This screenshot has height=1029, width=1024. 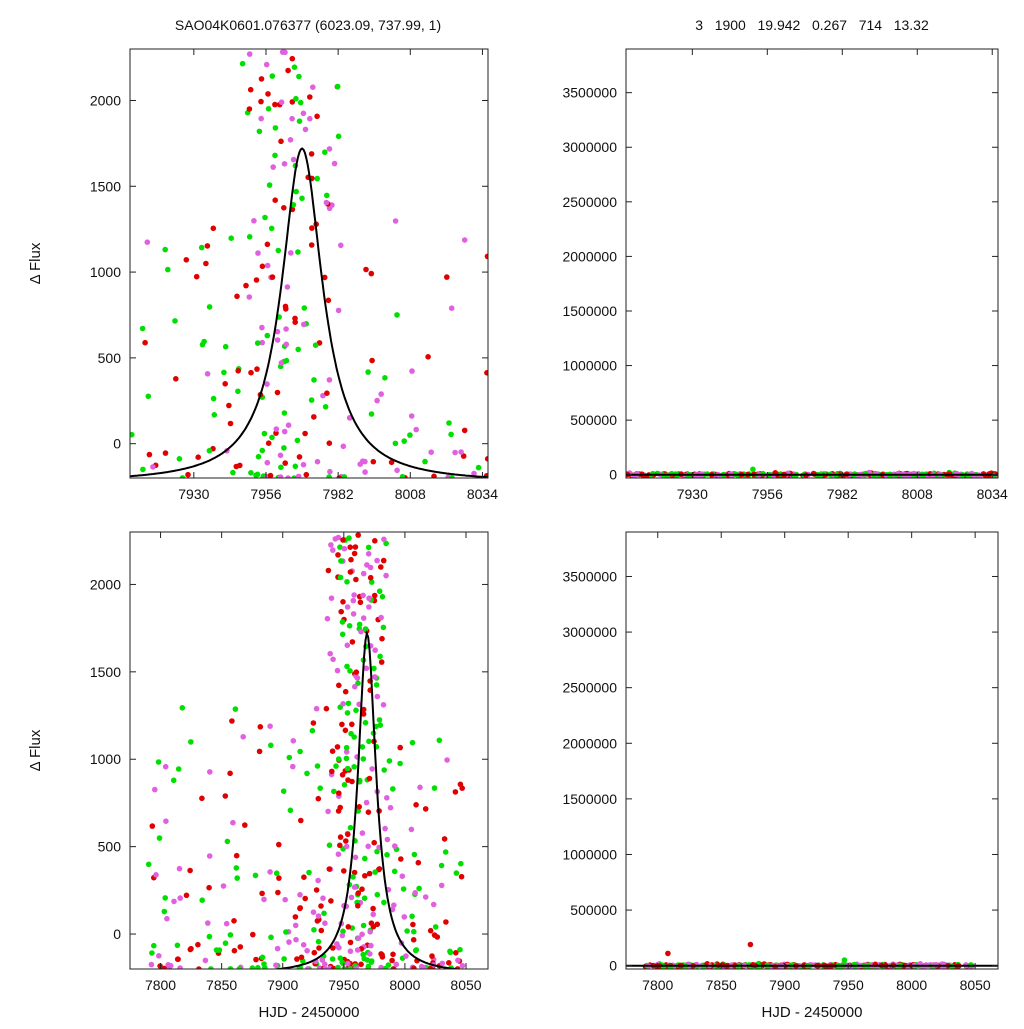 I want to click on x-tick-label: 8050, so click(x=465, y=985).